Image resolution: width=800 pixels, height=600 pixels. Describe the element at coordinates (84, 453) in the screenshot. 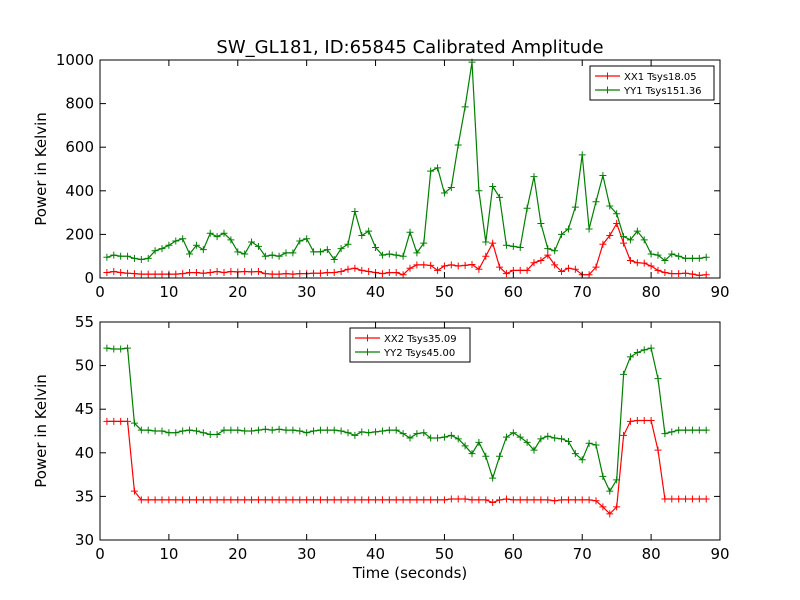

I see `y-tick-label: 40` at that location.